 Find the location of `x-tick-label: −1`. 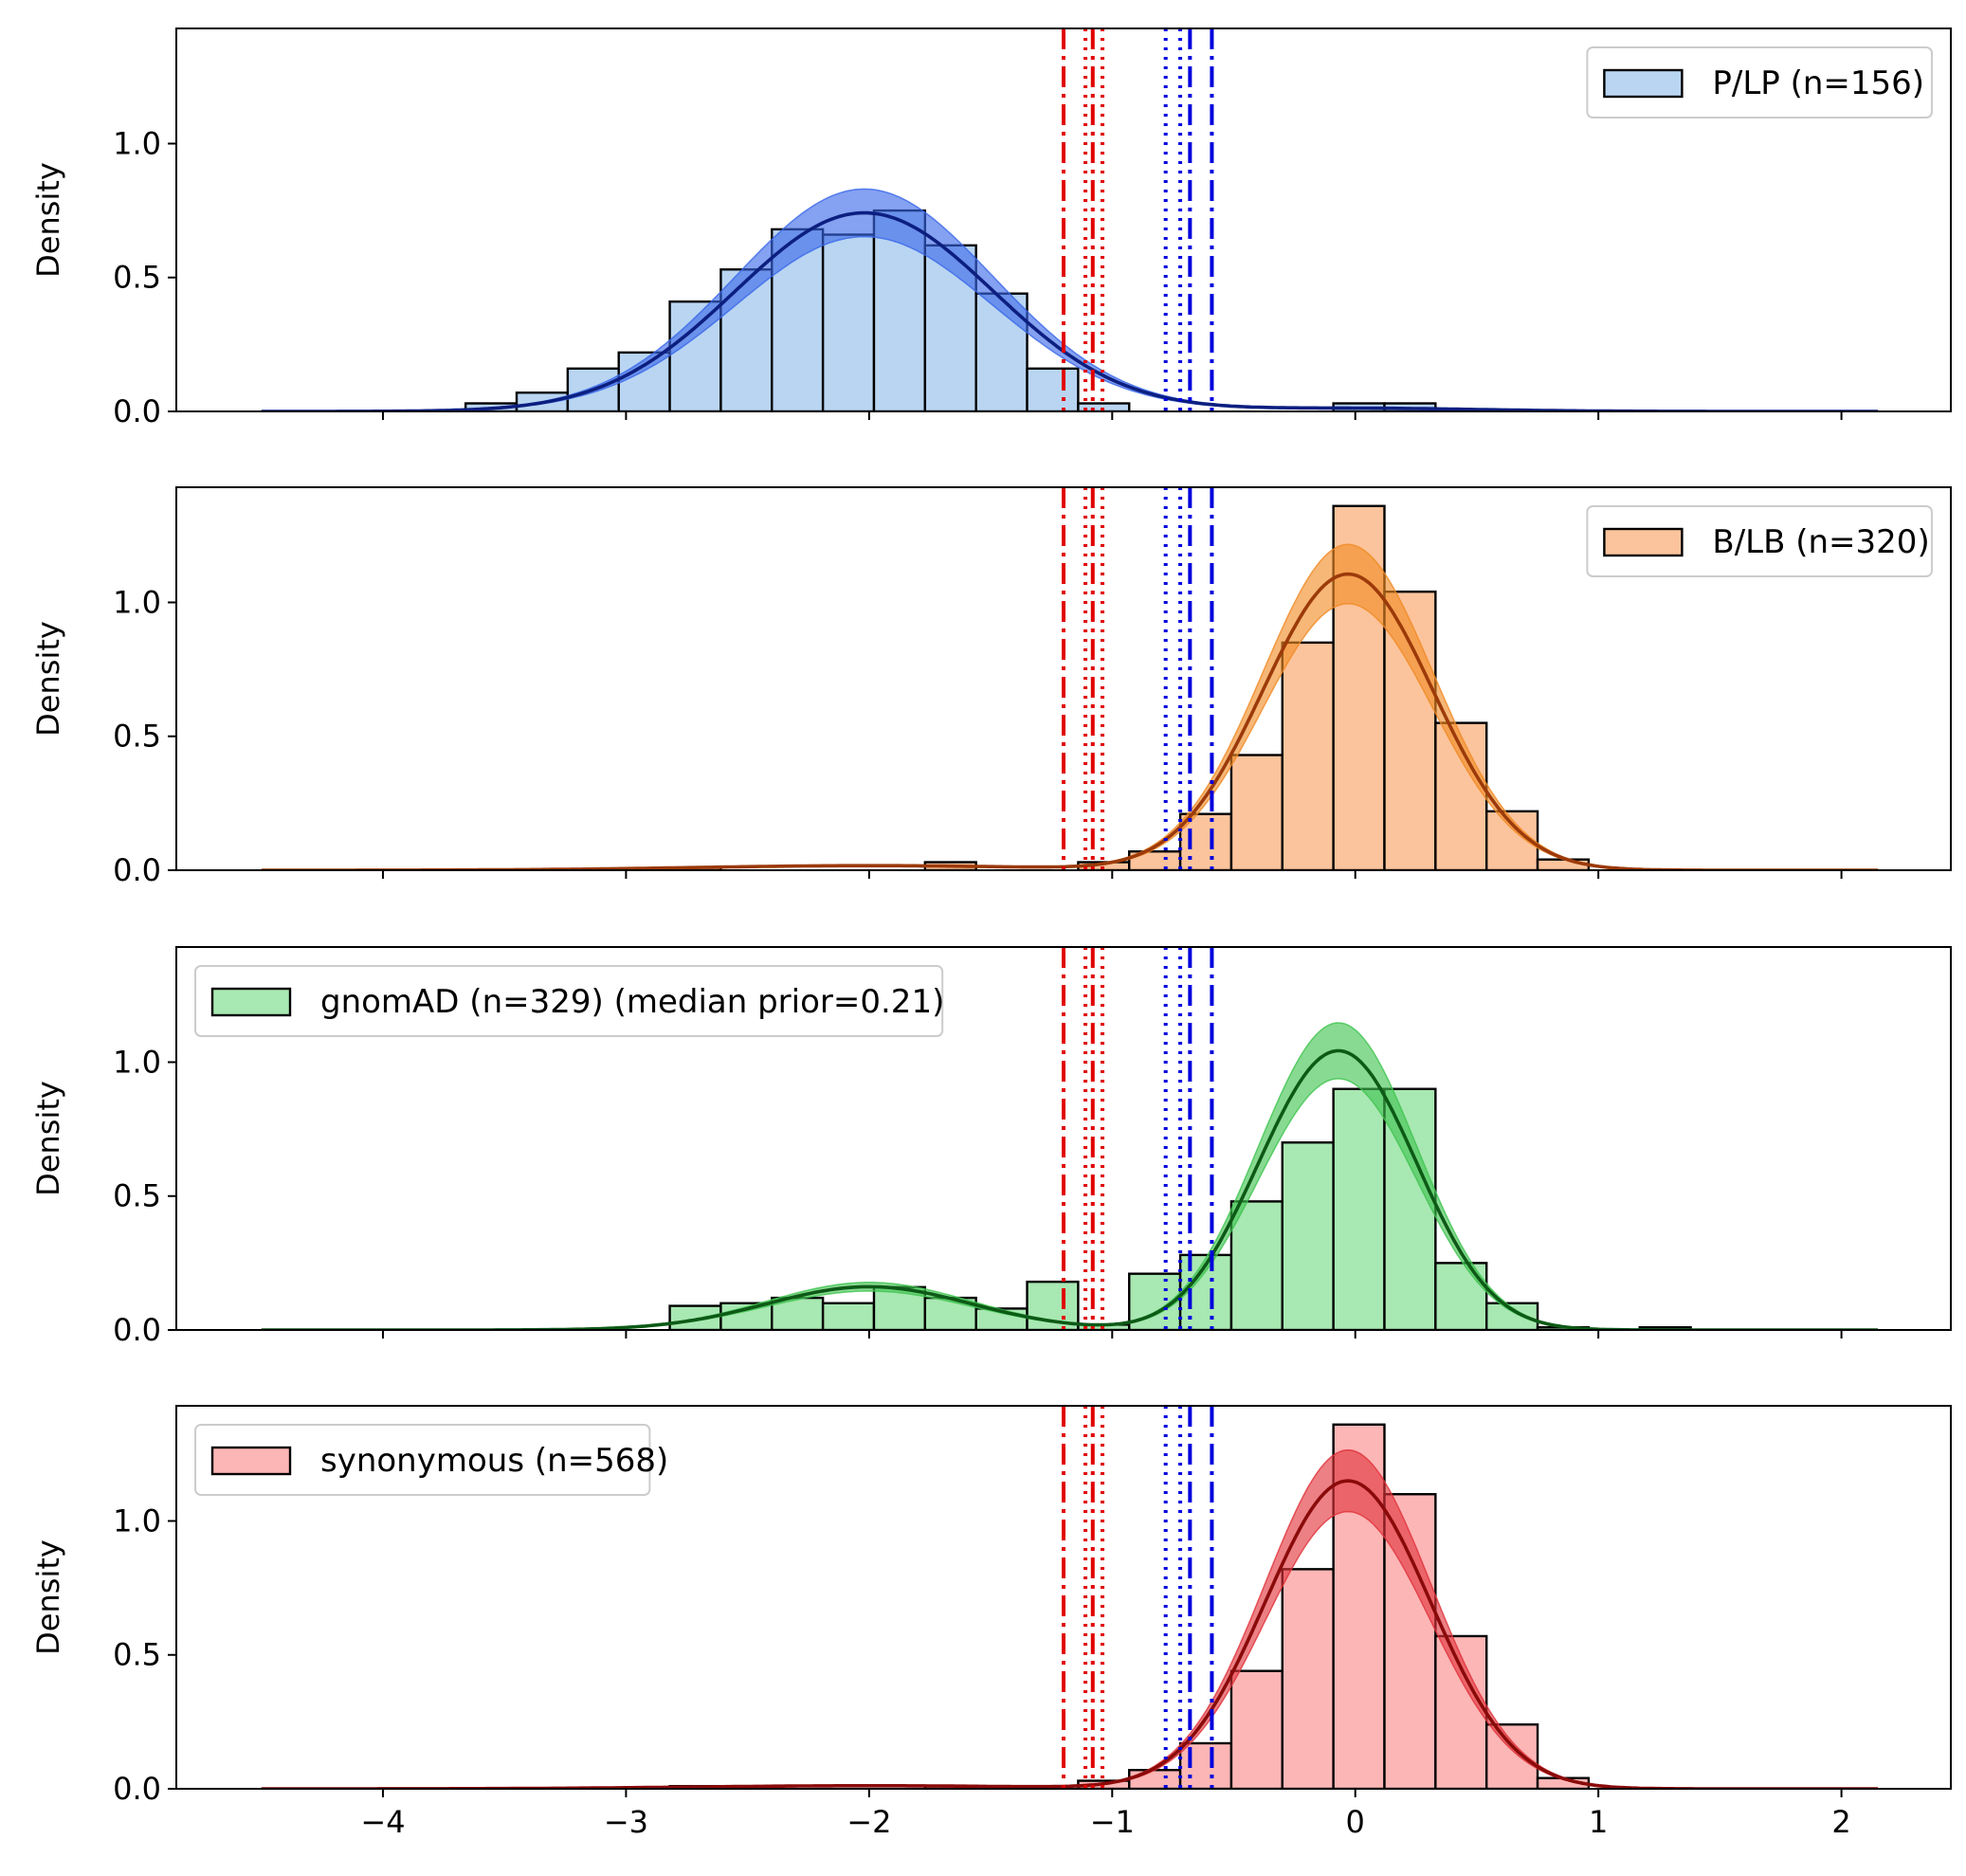

x-tick-label: −1 is located at coordinates (1112, 1822).